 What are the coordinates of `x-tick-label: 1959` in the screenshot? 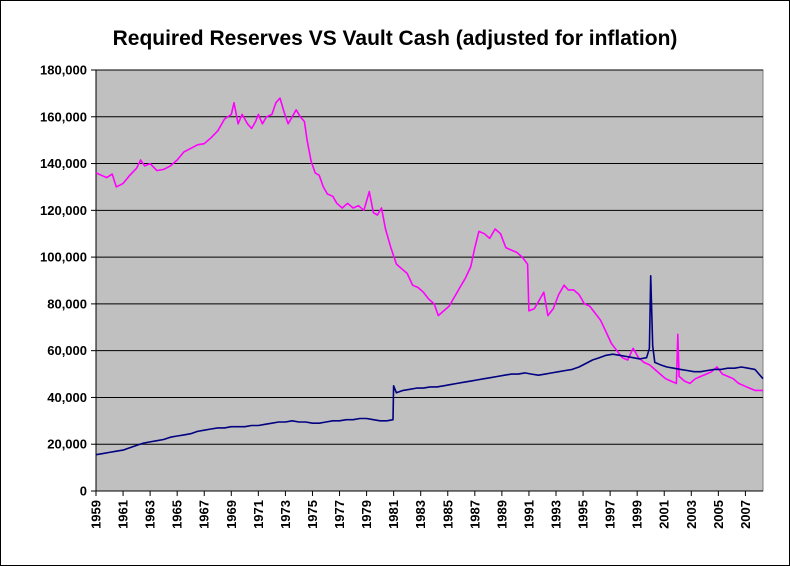 It's located at (96, 514).